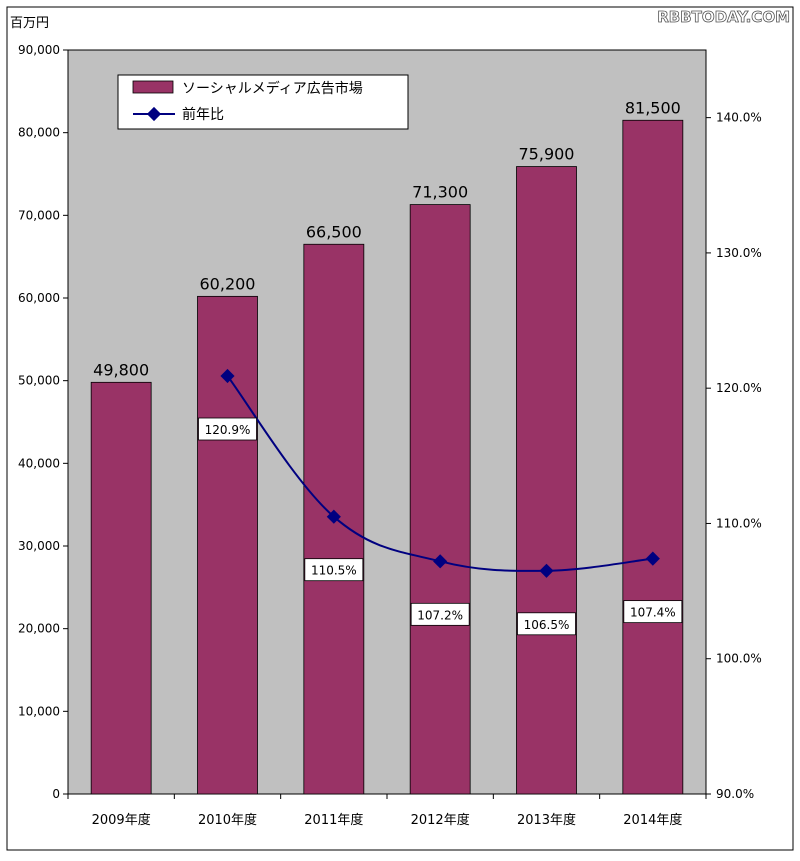 The width and height of the screenshot is (800, 861). Describe the element at coordinates (203, 114) in the screenshot. I see `legend-label-line: 前年比` at that location.